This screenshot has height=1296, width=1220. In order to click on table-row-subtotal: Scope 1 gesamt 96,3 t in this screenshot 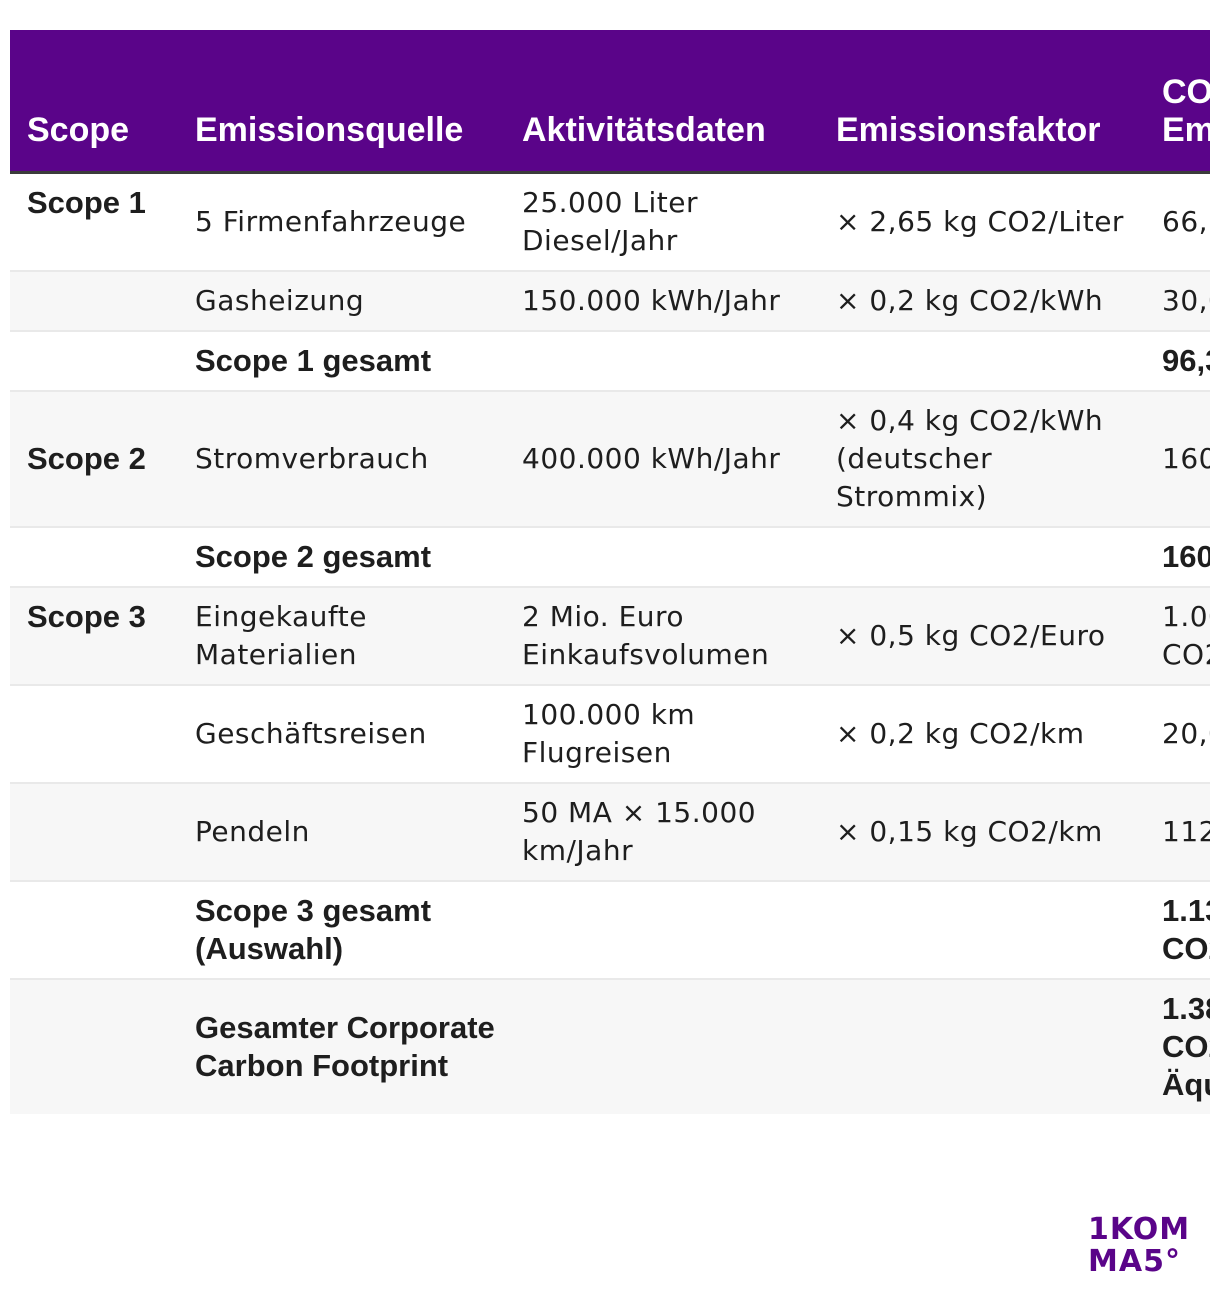, I will do `click(610, 361)`.